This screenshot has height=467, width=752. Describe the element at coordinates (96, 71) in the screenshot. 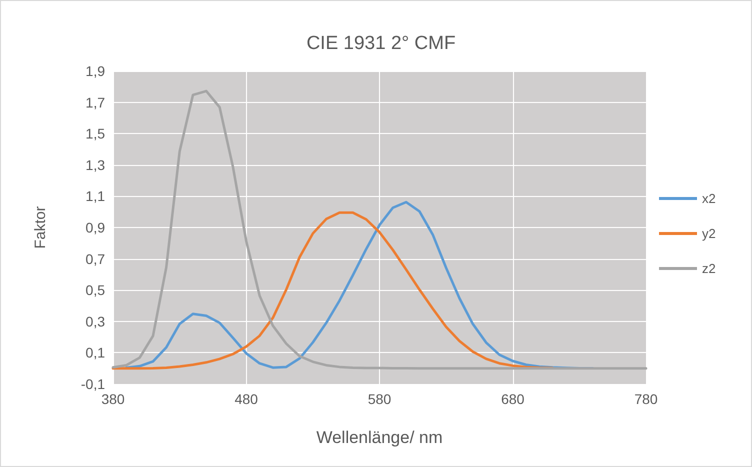

I see `y-tick-label: 1,9` at that location.